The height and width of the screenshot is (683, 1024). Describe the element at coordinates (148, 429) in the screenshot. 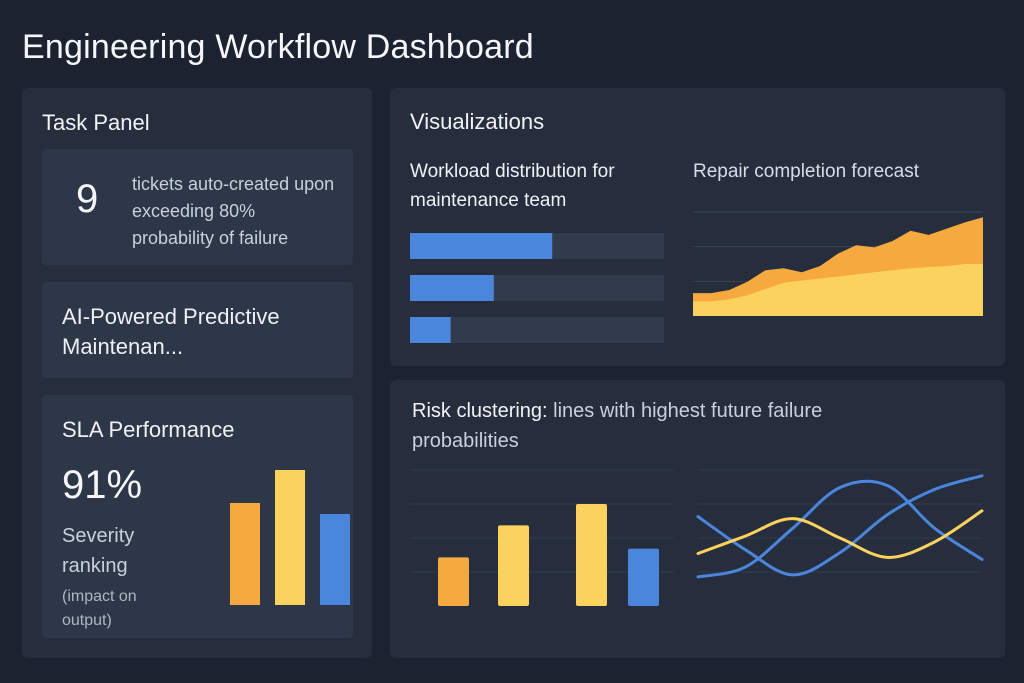

I see `sla-heading: SLA Performance` at that location.